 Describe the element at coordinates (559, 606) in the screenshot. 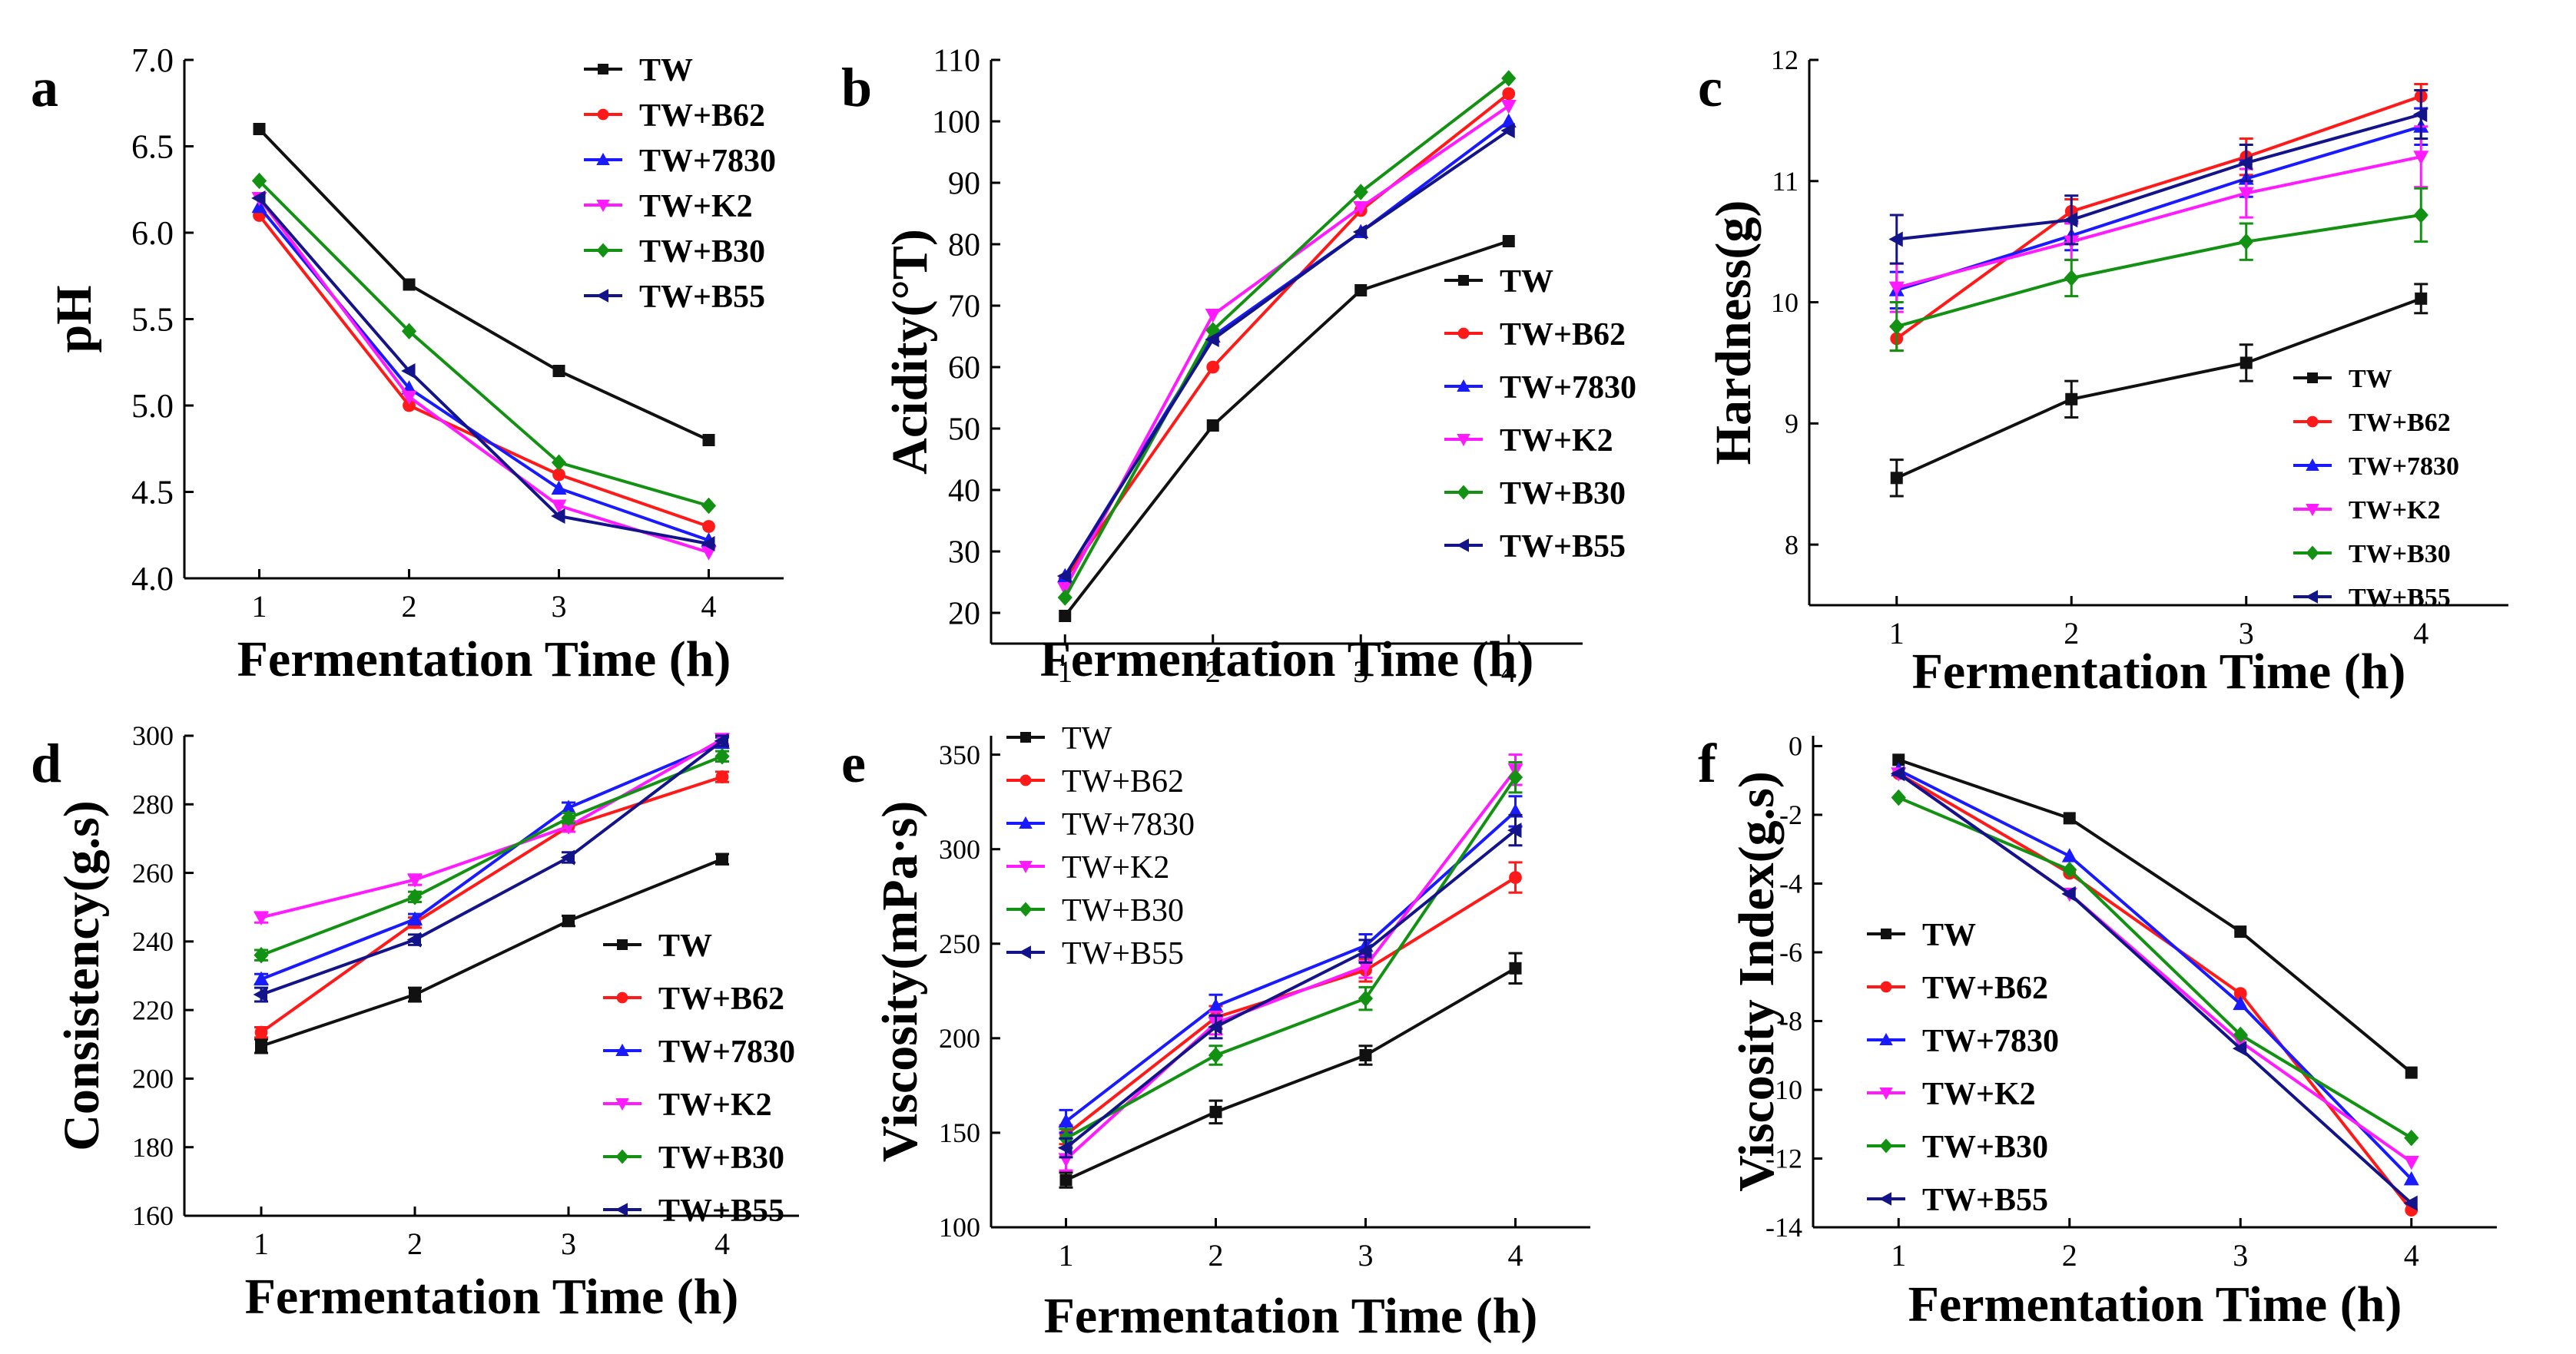

I see `x-tick-label: 3` at that location.